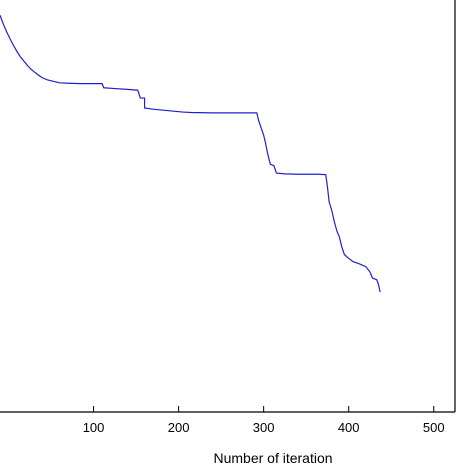 The image size is (474, 474). I want to click on x-ticks: 100 200 300 400 500, so click(264, 420).